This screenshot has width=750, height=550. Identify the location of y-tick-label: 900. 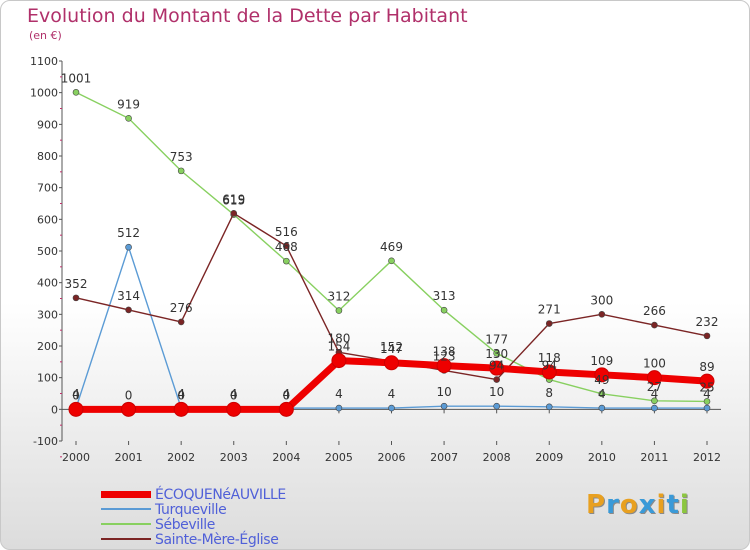
(47, 124).